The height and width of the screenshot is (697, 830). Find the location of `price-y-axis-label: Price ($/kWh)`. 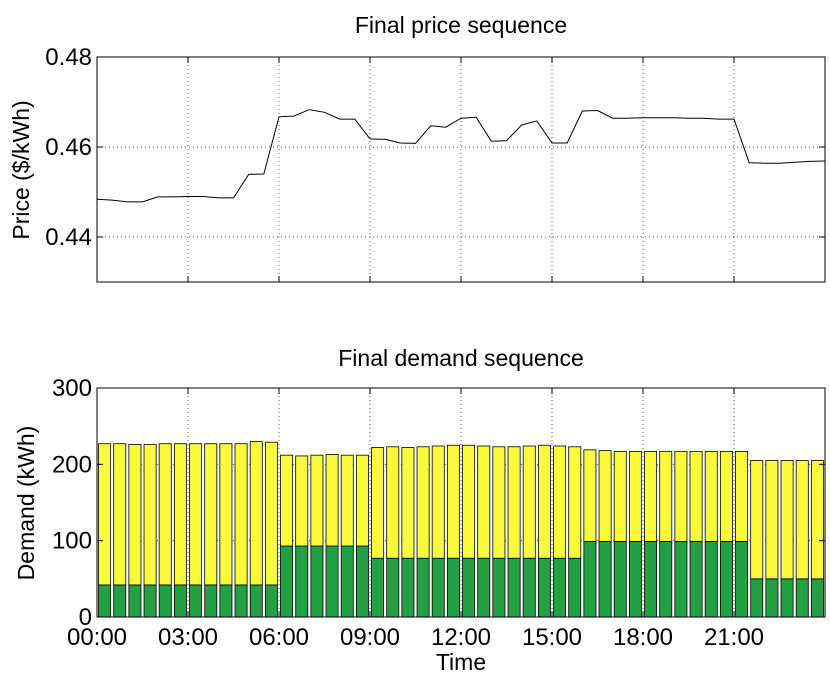

price-y-axis-label: Price ($/kWh) is located at coordinates (21, 169).